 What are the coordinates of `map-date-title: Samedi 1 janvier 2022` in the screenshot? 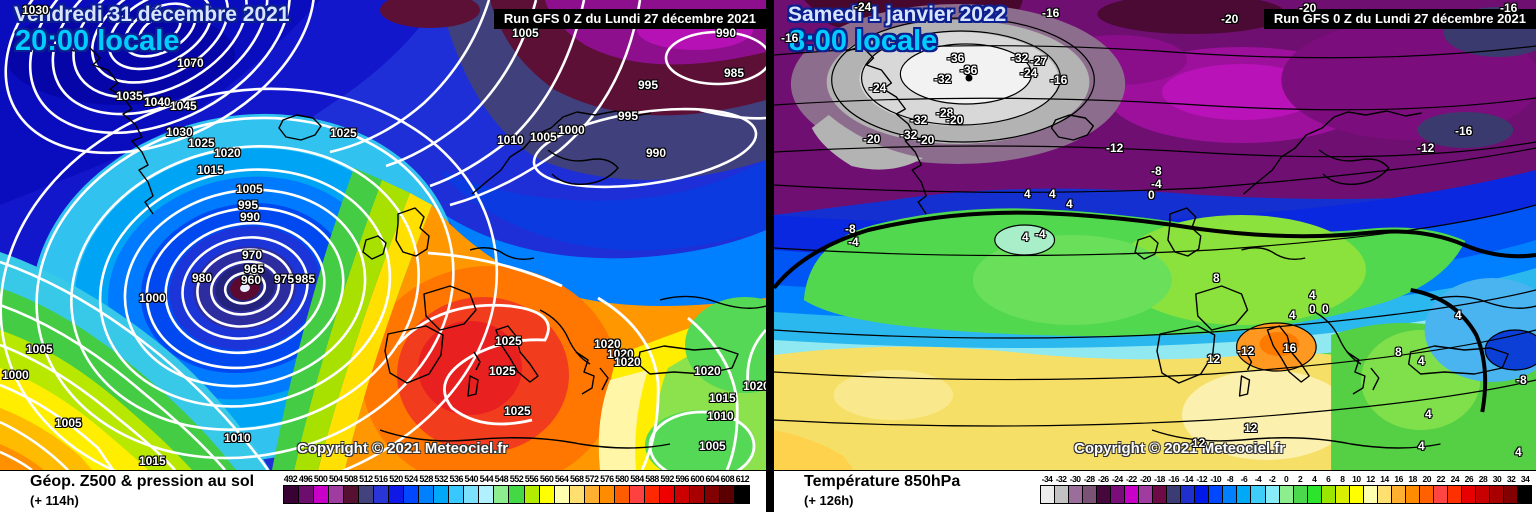 It's located at (897, 14).